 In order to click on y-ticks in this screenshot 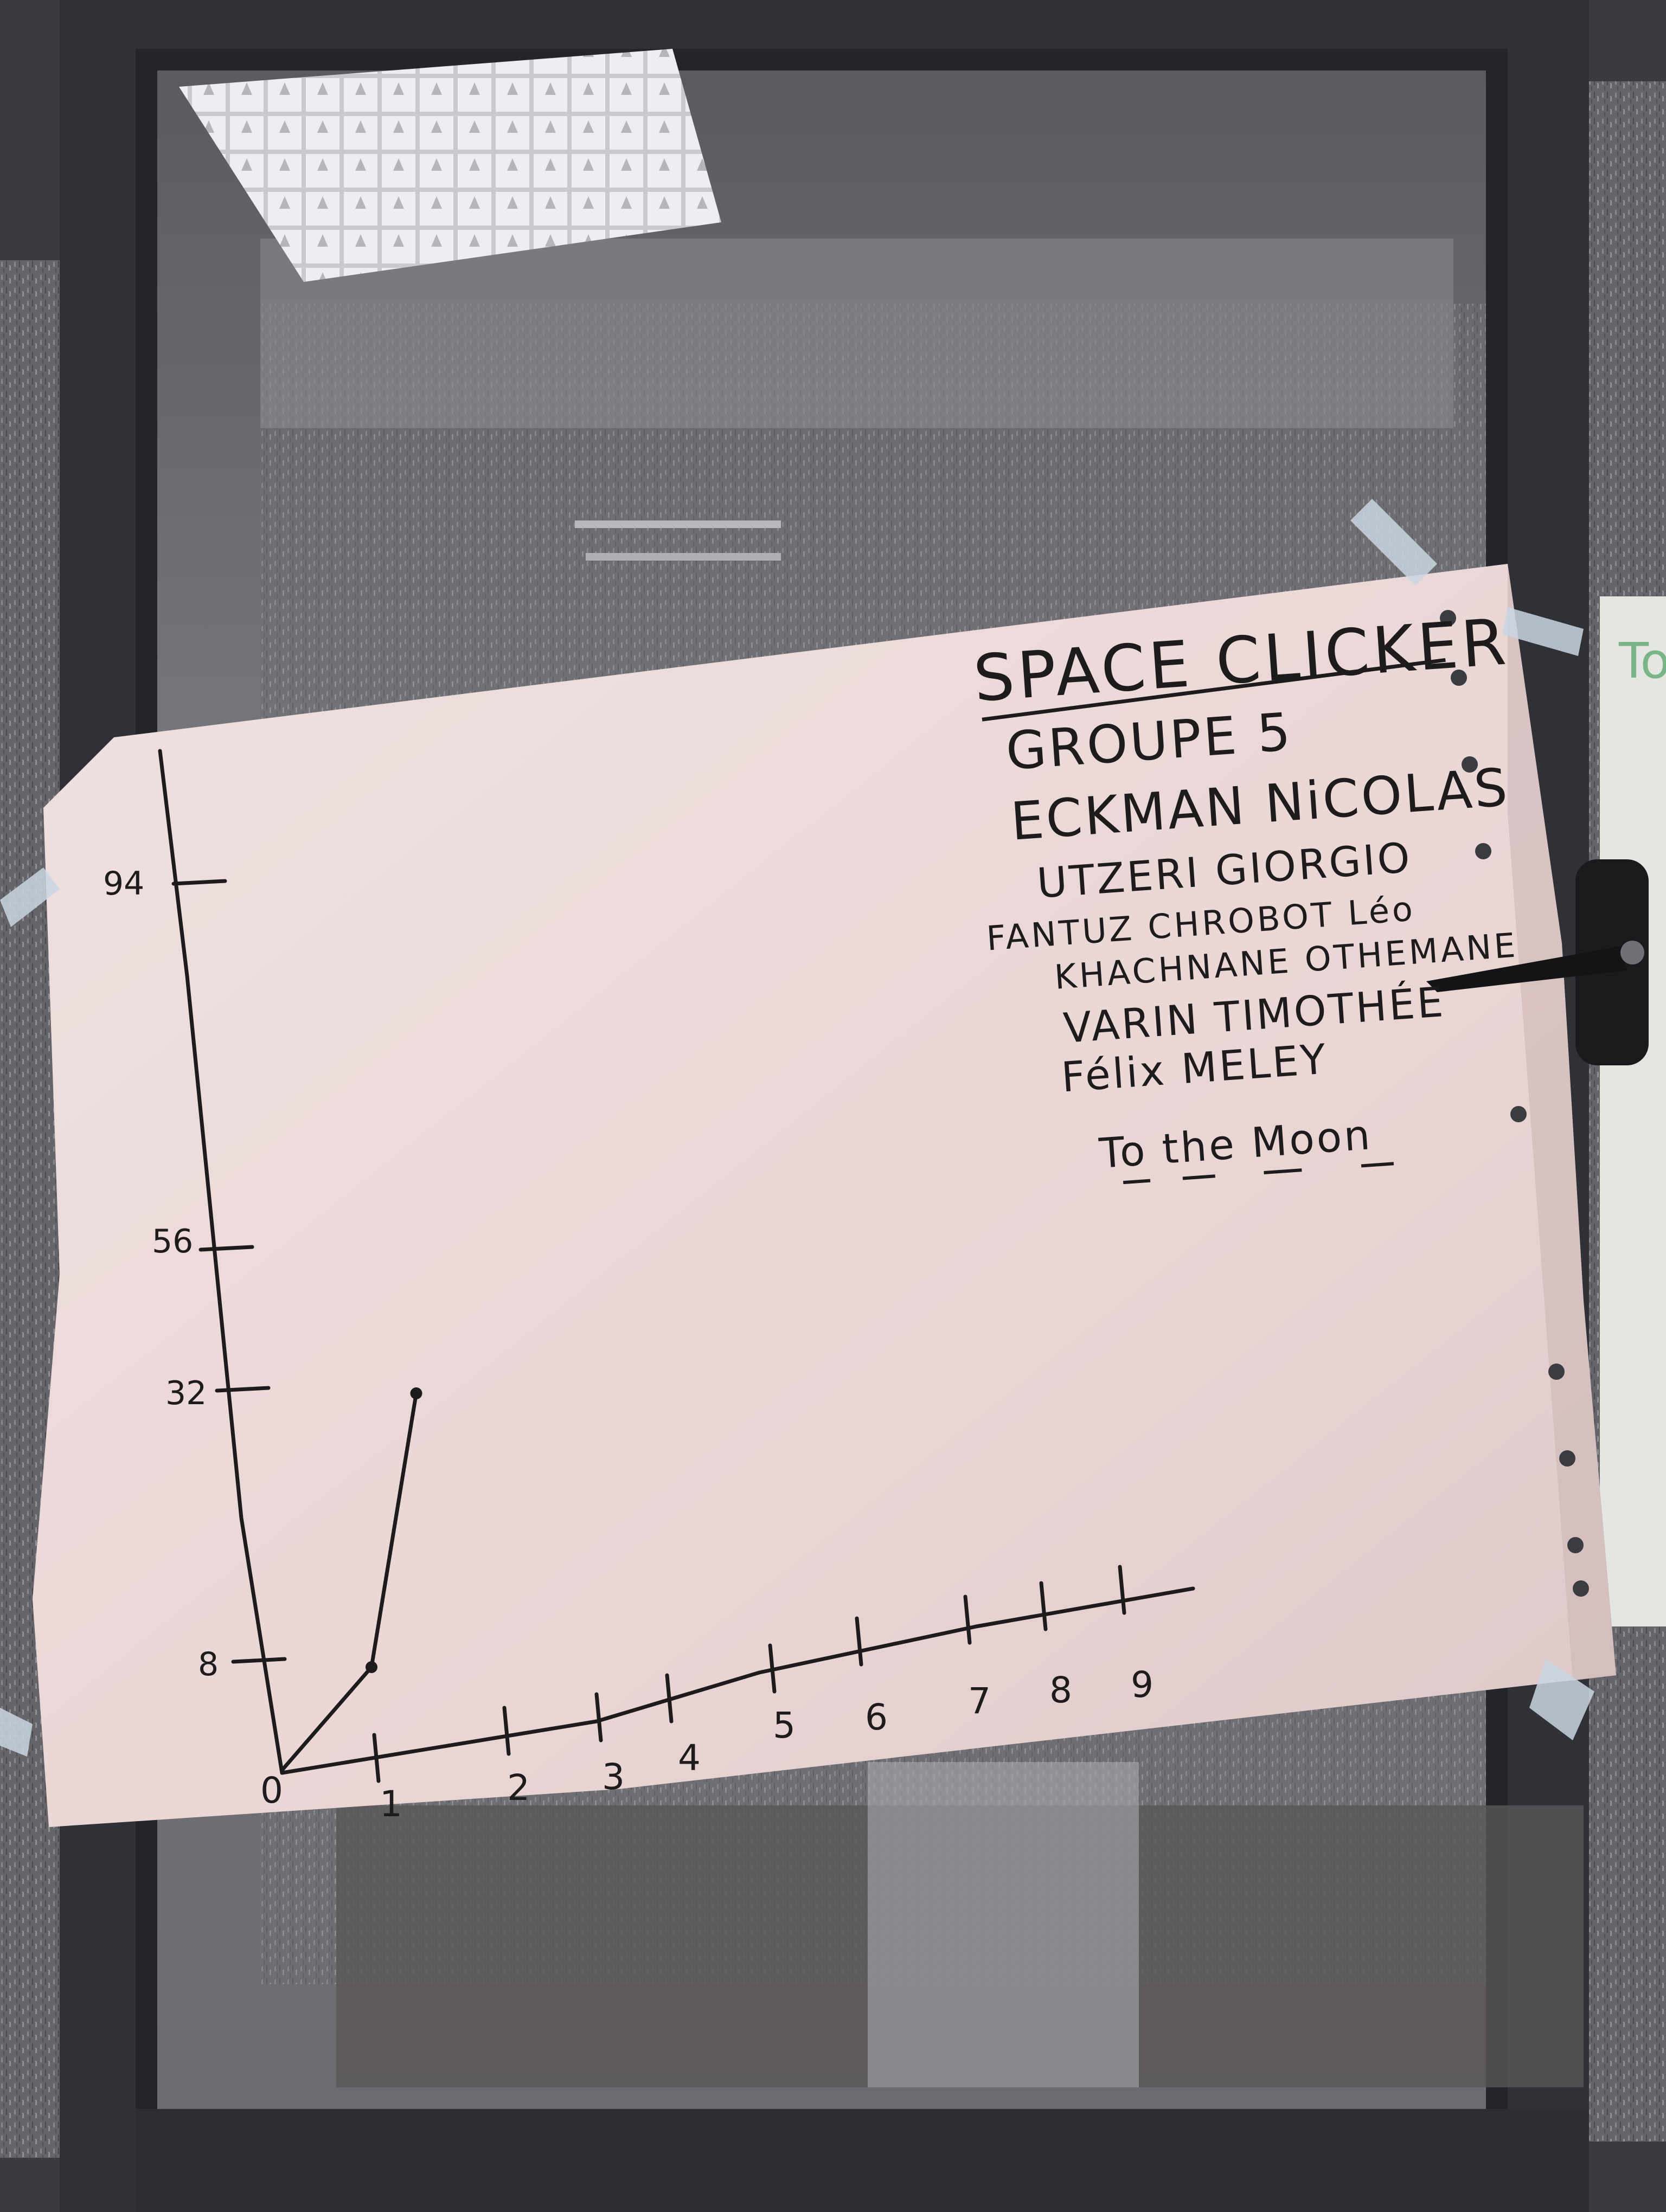, I will do `click(229, 1271)`.